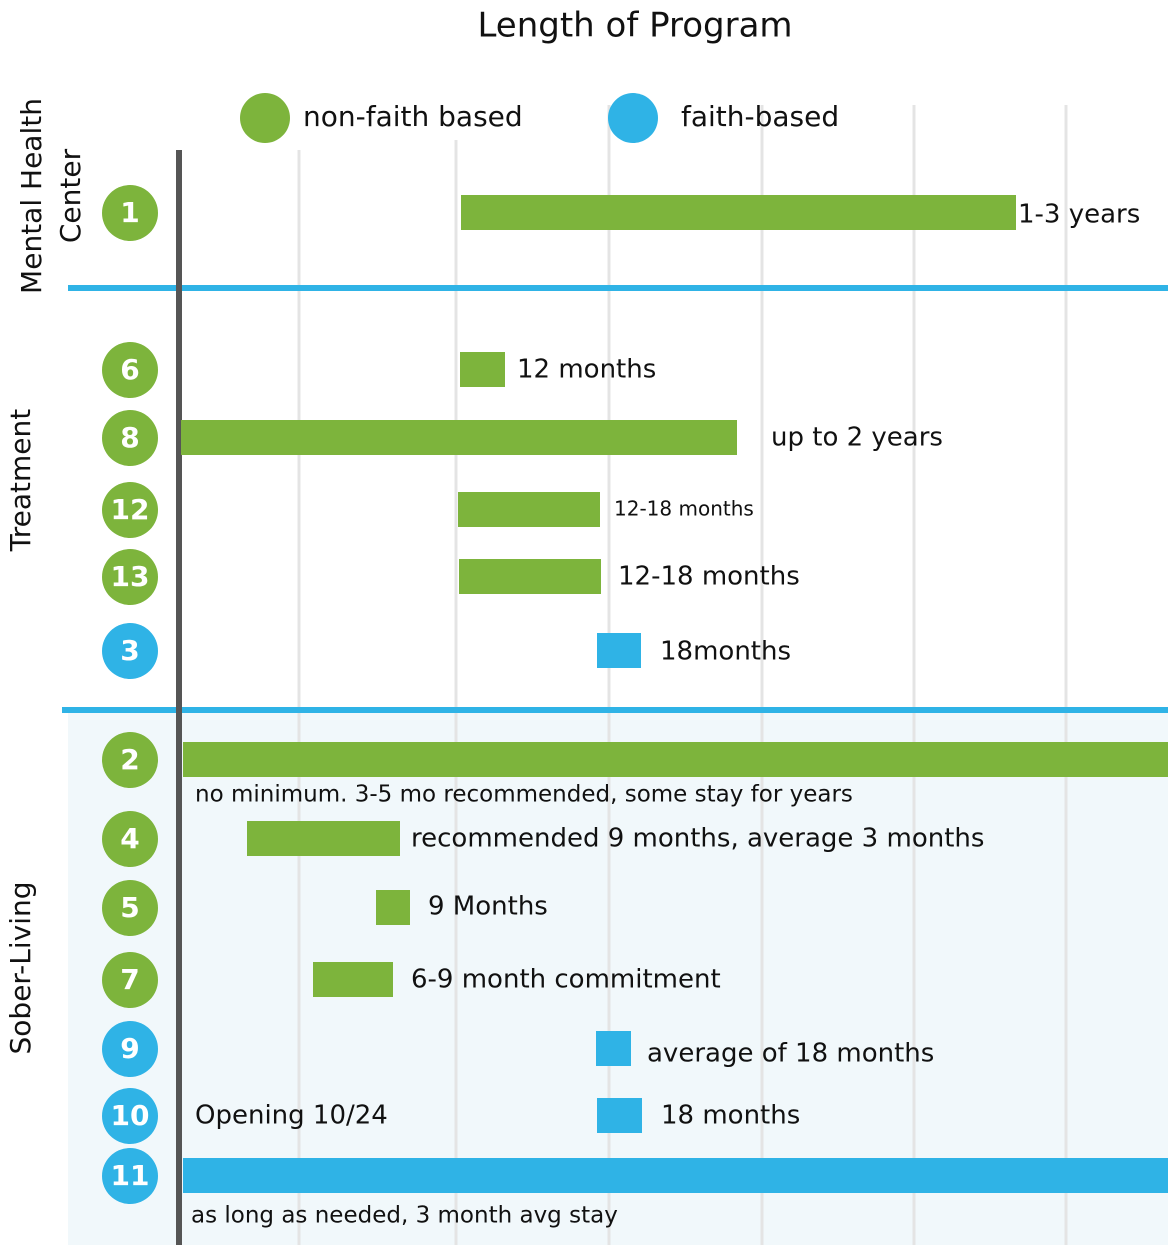 This screenshot has width=1168, height=1245. I want to click on row-number: 6, so click(129, 369).